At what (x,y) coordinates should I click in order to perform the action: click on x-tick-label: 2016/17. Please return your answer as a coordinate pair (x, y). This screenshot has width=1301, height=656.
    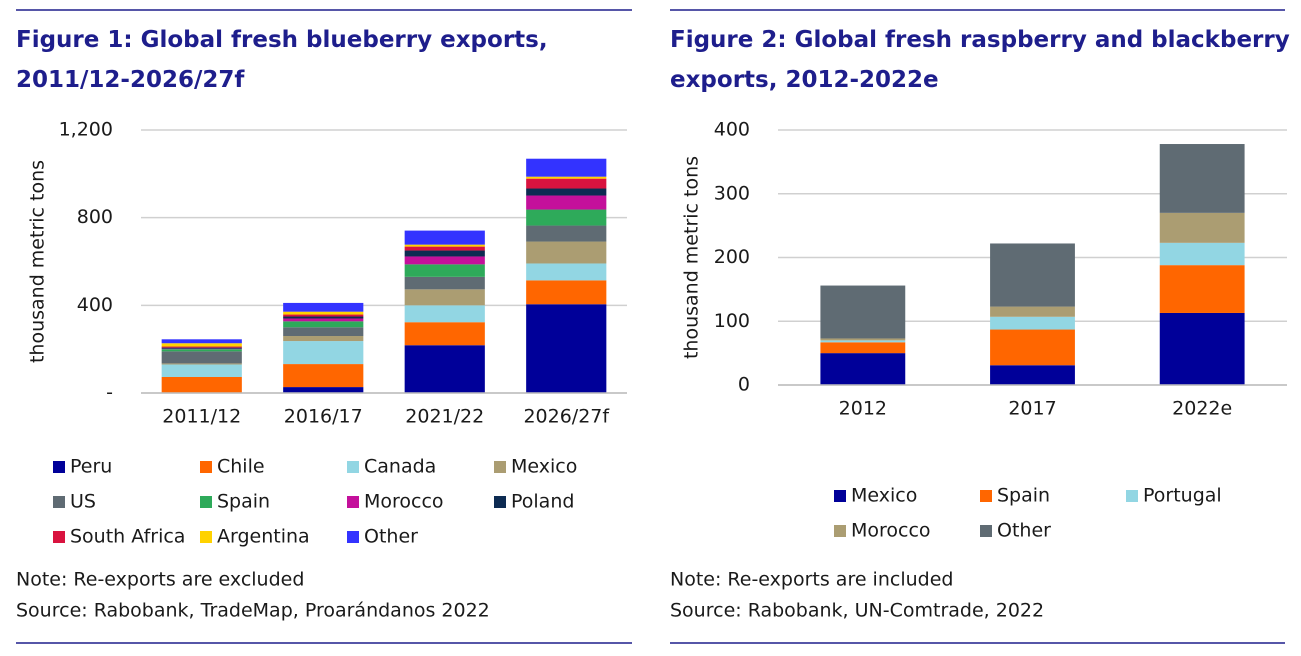
    Looking at the image, I should click on (323, 417).